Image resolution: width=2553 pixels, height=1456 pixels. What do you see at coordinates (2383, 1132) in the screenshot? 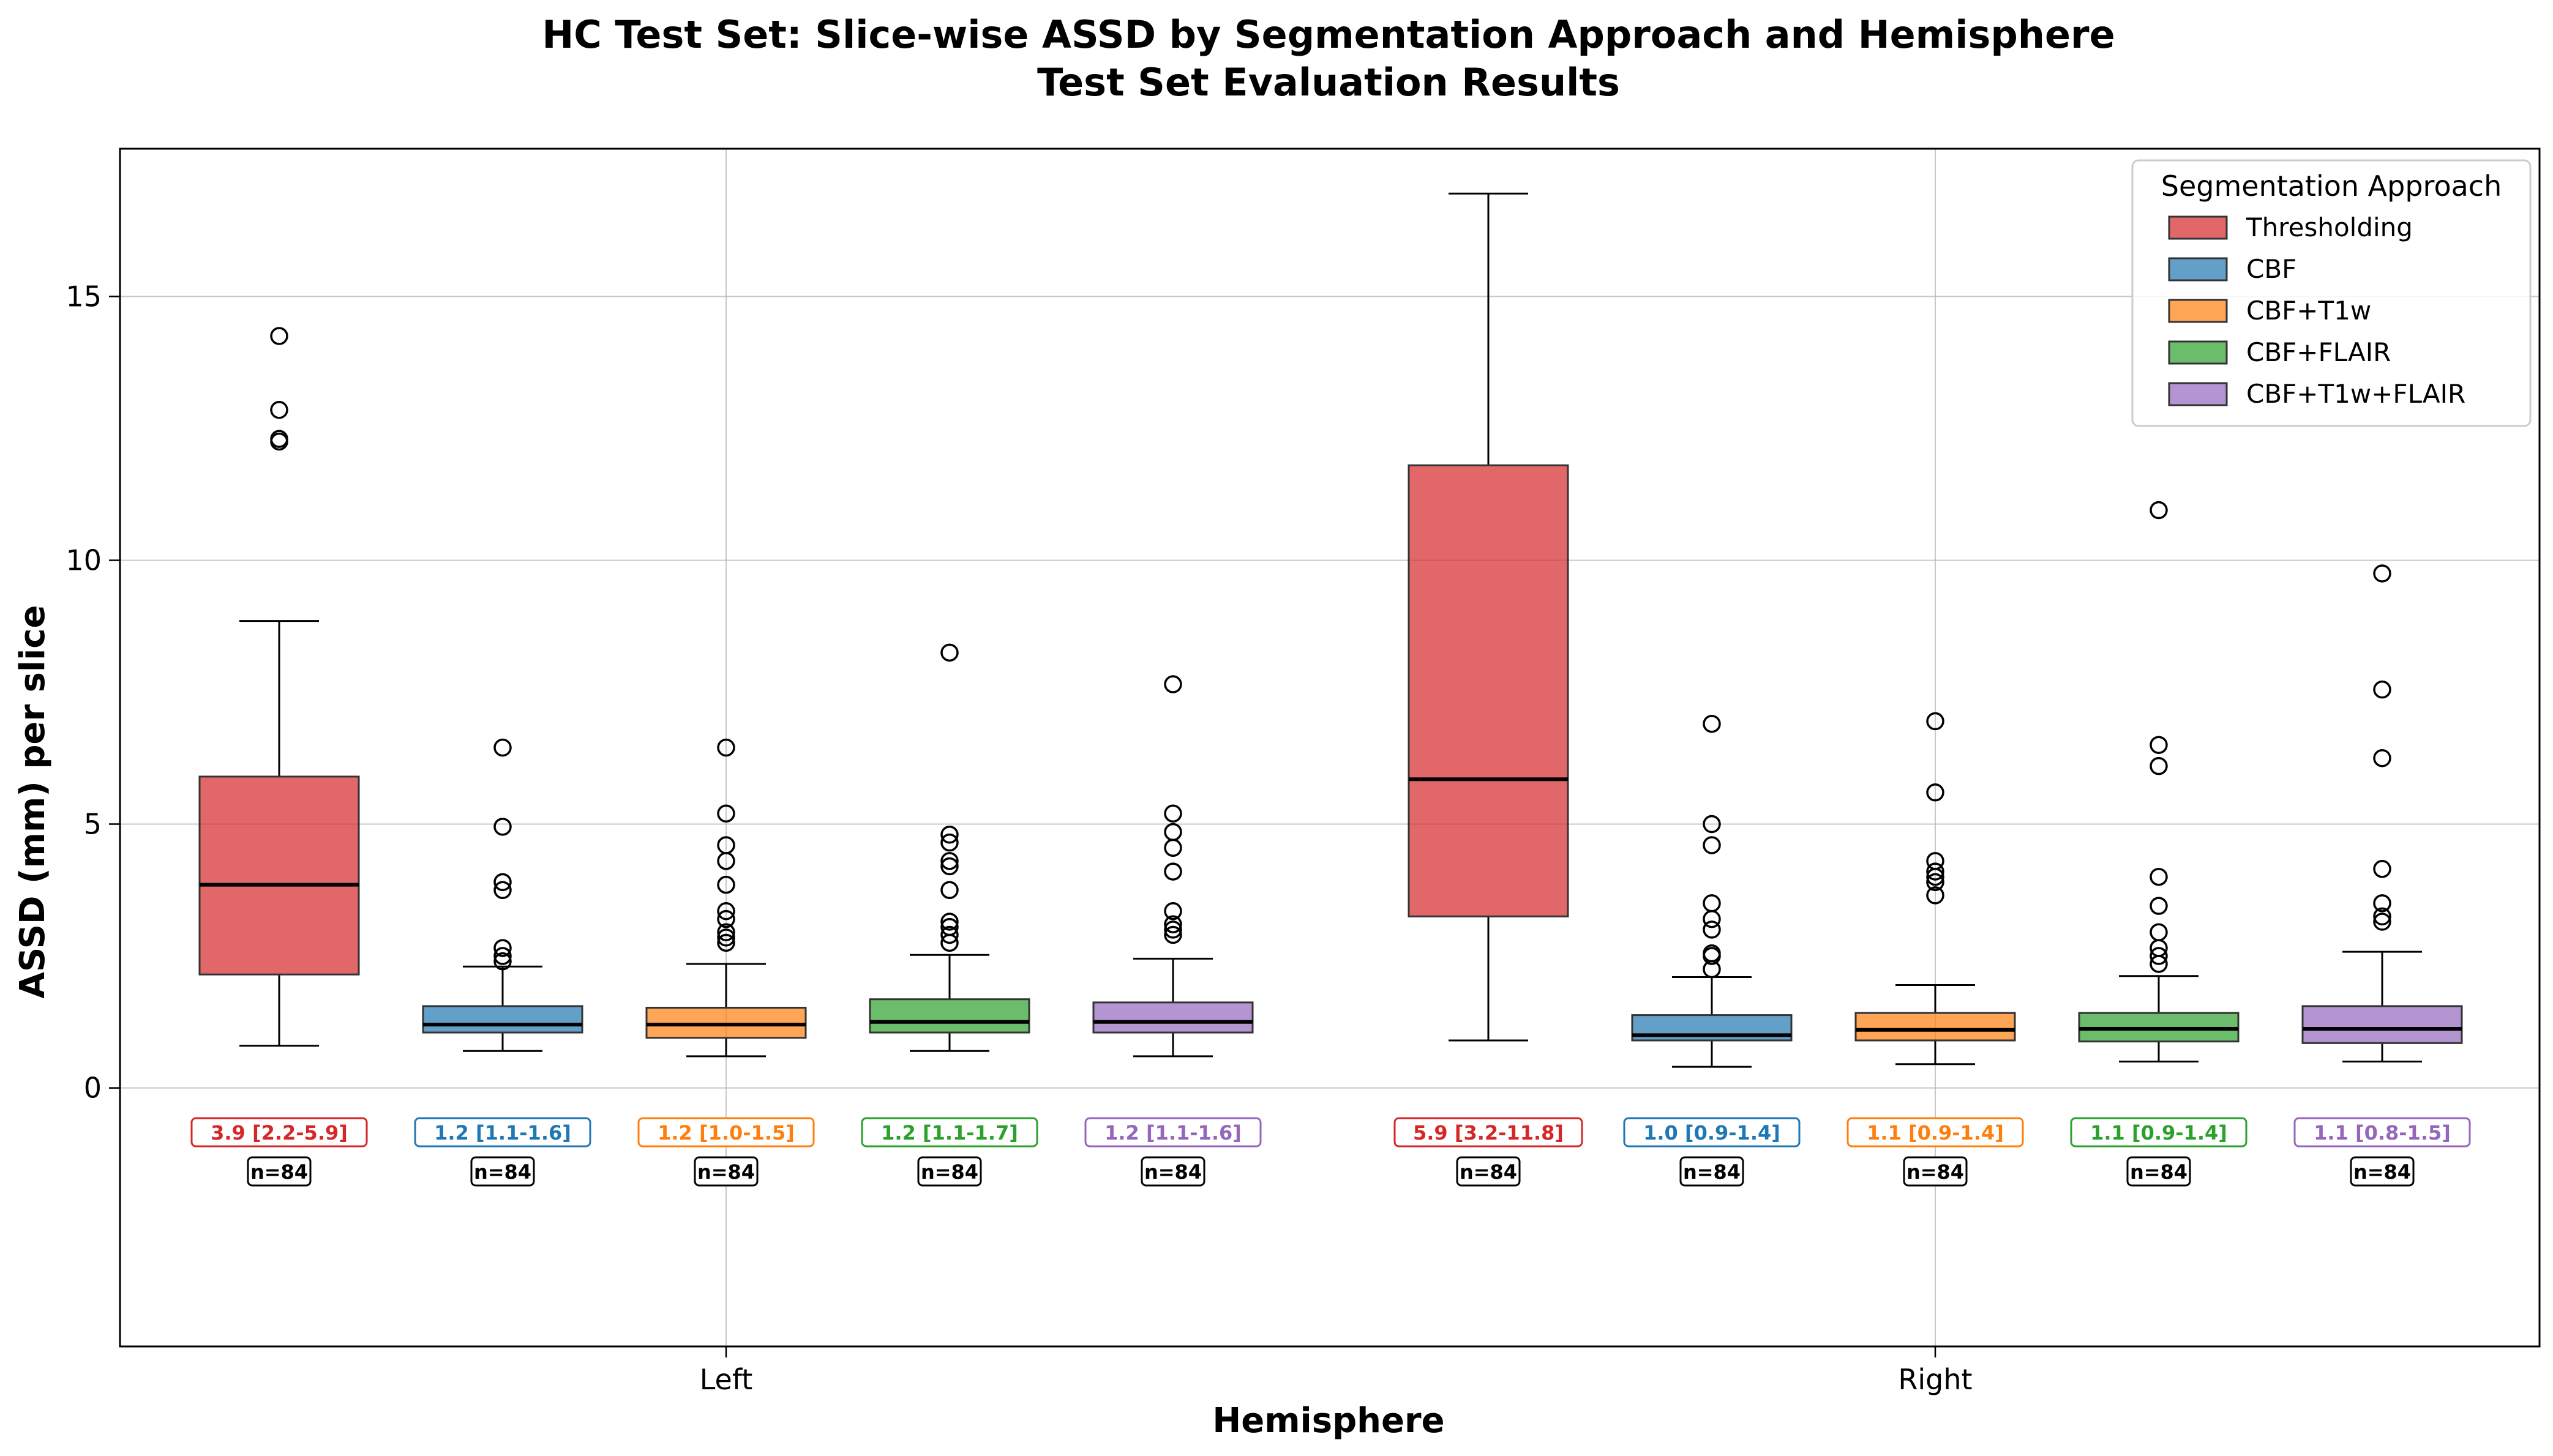
I see `stat-label: 1.1 [0.8-1.5]` at bounding box center [2383, 1132].